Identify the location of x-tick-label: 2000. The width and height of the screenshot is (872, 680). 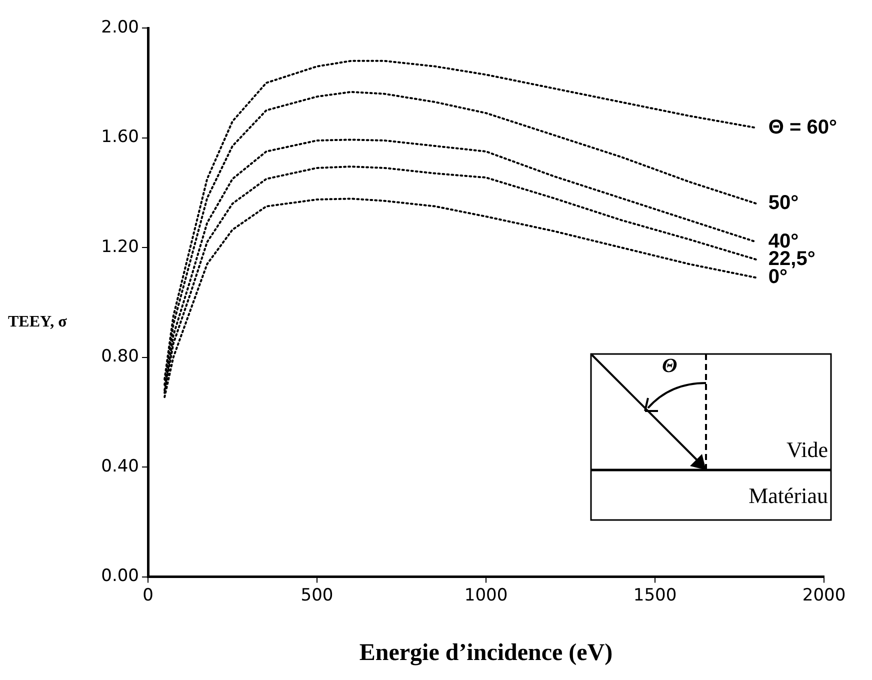
(824, 595).